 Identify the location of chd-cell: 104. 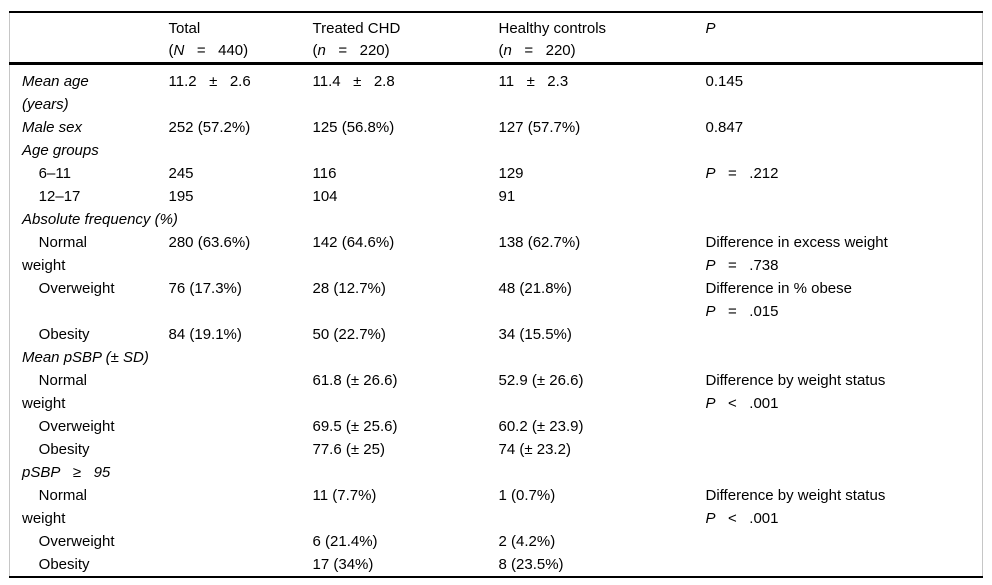
(325, 196).